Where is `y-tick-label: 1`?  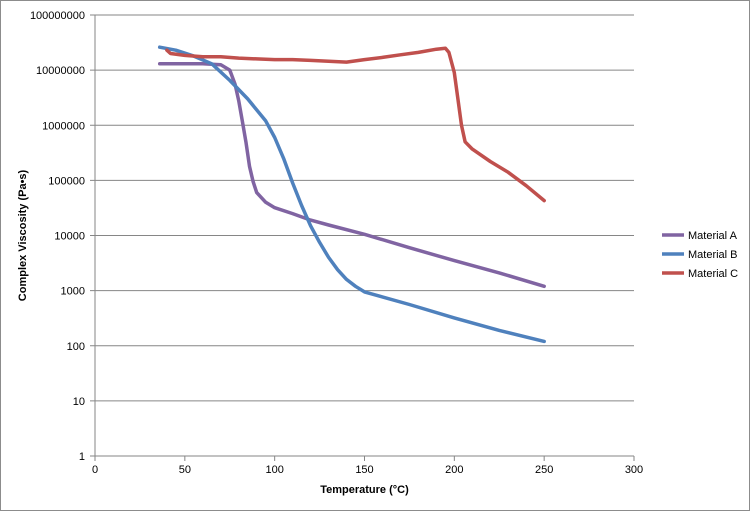 y-tick-label: 1 is located at coordinates (82, 457).